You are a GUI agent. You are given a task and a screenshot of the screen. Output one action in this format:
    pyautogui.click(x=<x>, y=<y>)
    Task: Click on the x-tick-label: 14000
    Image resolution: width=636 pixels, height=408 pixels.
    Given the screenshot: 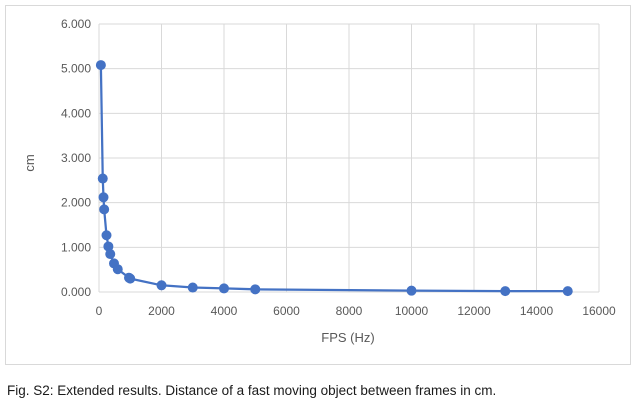 What is the action you would take?
    pyautogui.click(x=537, y=311)
    